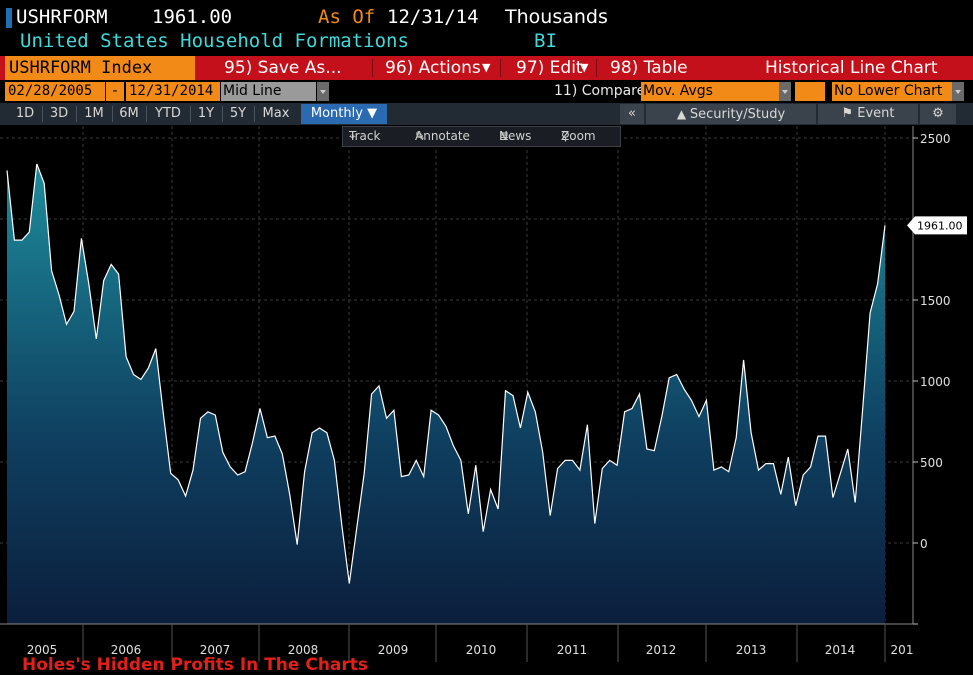  What do you see at coordinates (935, 382) in the screenshot?
I see `y-tick-label: 1000` at bounding box center [935, 382].